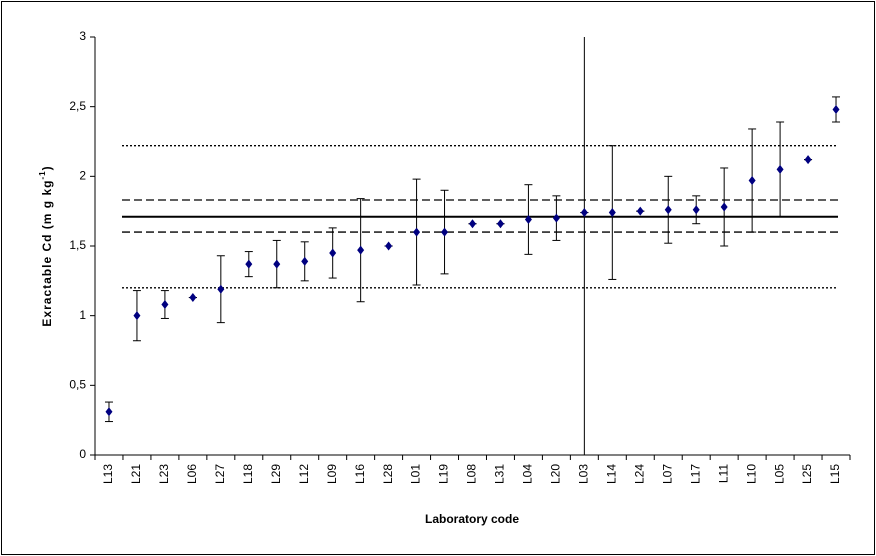 The image size is (876, 556). Describe the element at coordinates (723, 473) in the screenshot. I see `x-tick-label: L11` at that location.